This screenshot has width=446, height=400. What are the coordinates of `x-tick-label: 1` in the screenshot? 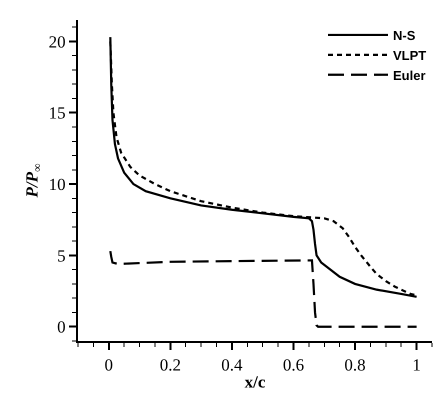 It's located at (416, 364).